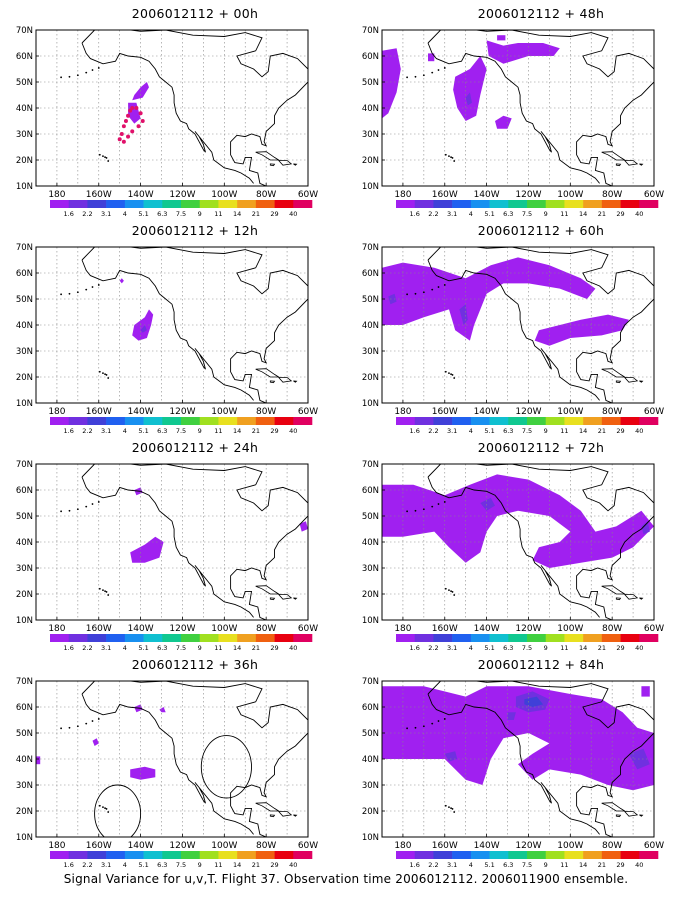  What do you see at coordinates (99, 629) in the screenshot?
I see `lon-tick-label: 160W` at bounding box center [99, 629].